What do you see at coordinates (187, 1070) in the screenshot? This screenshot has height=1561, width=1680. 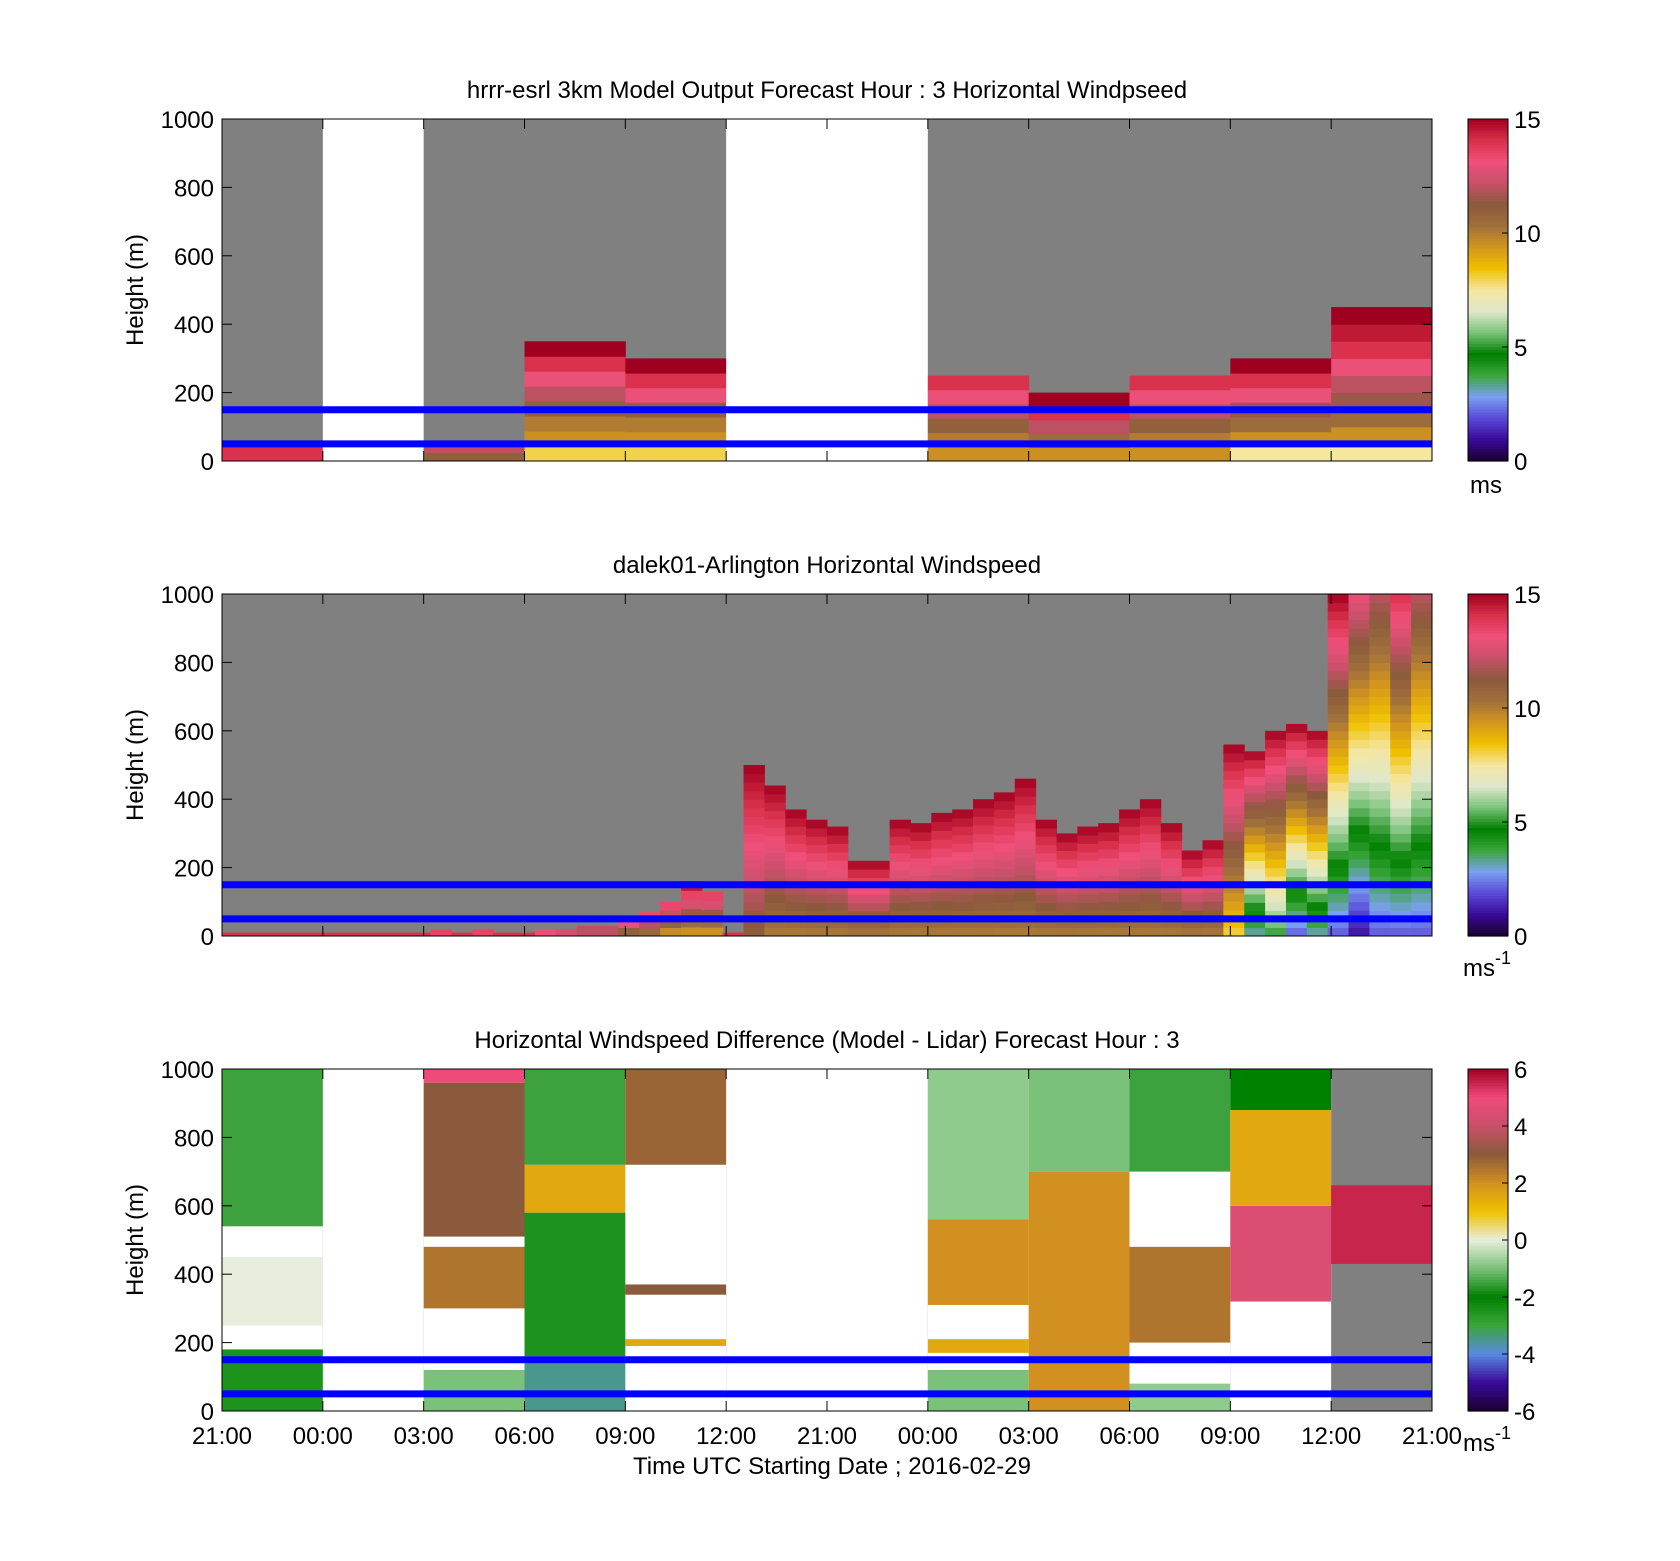 I see `y-tick-label: 1000` at bounding box center [187, 1070].